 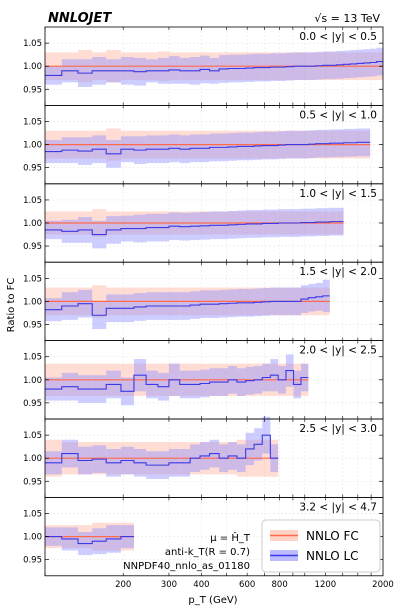 What do you see at coordinates (338, 351) in the screenshot?
I see `panel-label: 2.0 < |y| < 2.5` at bounding box center [338, 351].